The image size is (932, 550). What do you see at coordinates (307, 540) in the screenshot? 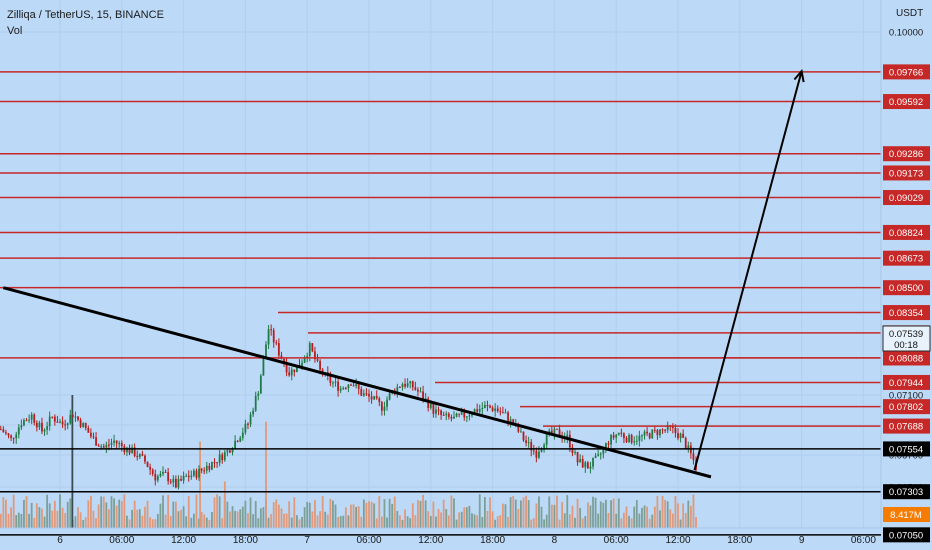
I see `time-axis-tick-label: 7` at bounding box center [307, 540].